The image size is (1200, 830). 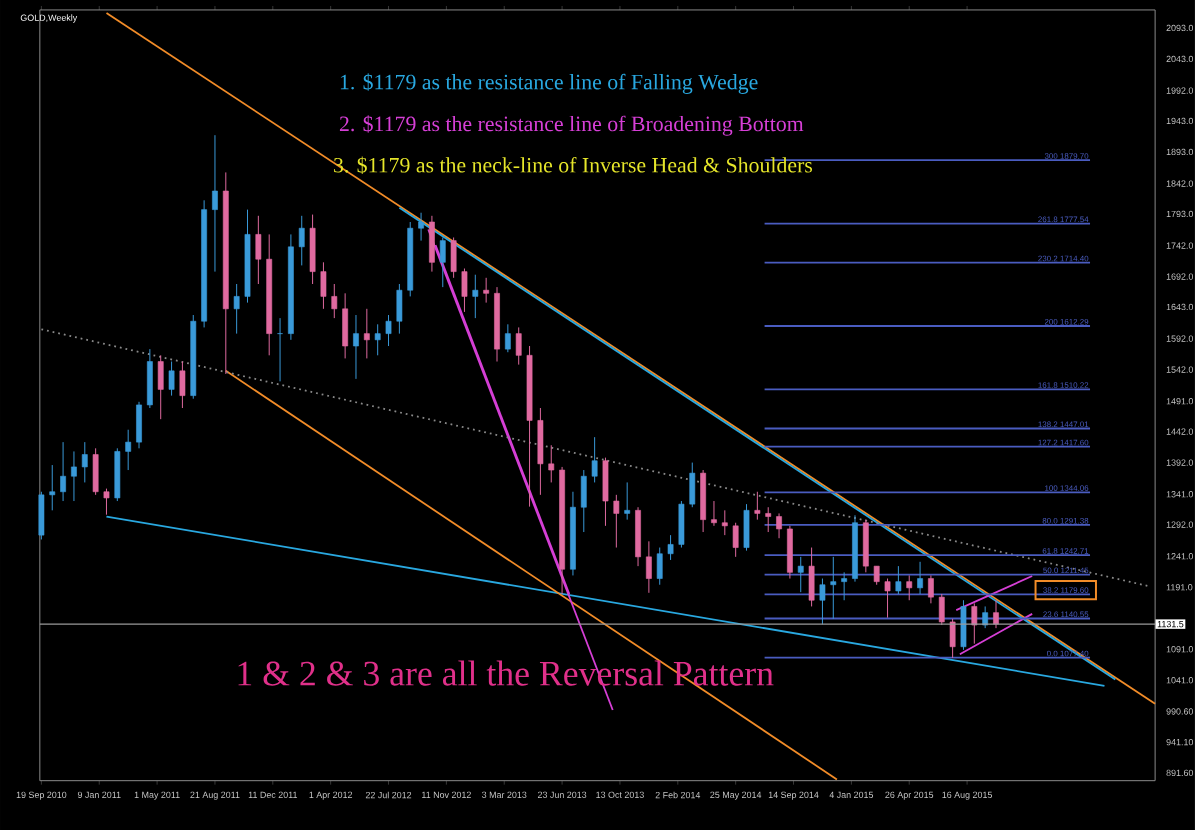 What do you see at coordinates (571, 125) in the screenshot?
I see `annotation: 2. $1179 as the resistance line of Broadening Bottom` at bounding box center [571, 125].